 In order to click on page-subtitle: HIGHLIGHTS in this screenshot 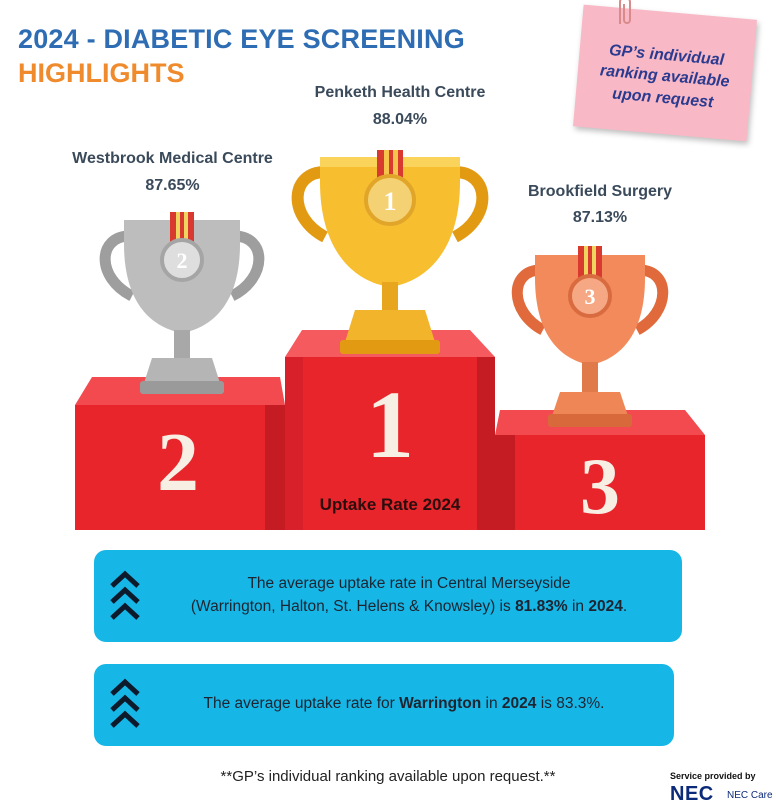, I will do `click(101, 73)`.